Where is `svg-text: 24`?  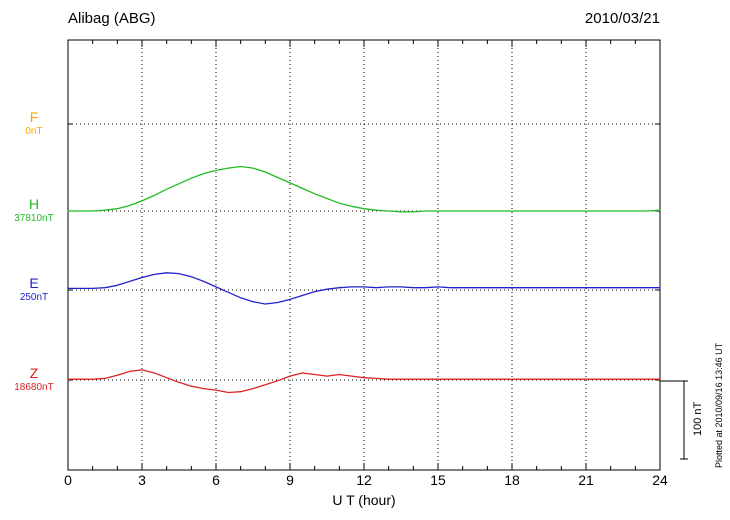
svg-text: 24 is located at coordinates (660, 480).